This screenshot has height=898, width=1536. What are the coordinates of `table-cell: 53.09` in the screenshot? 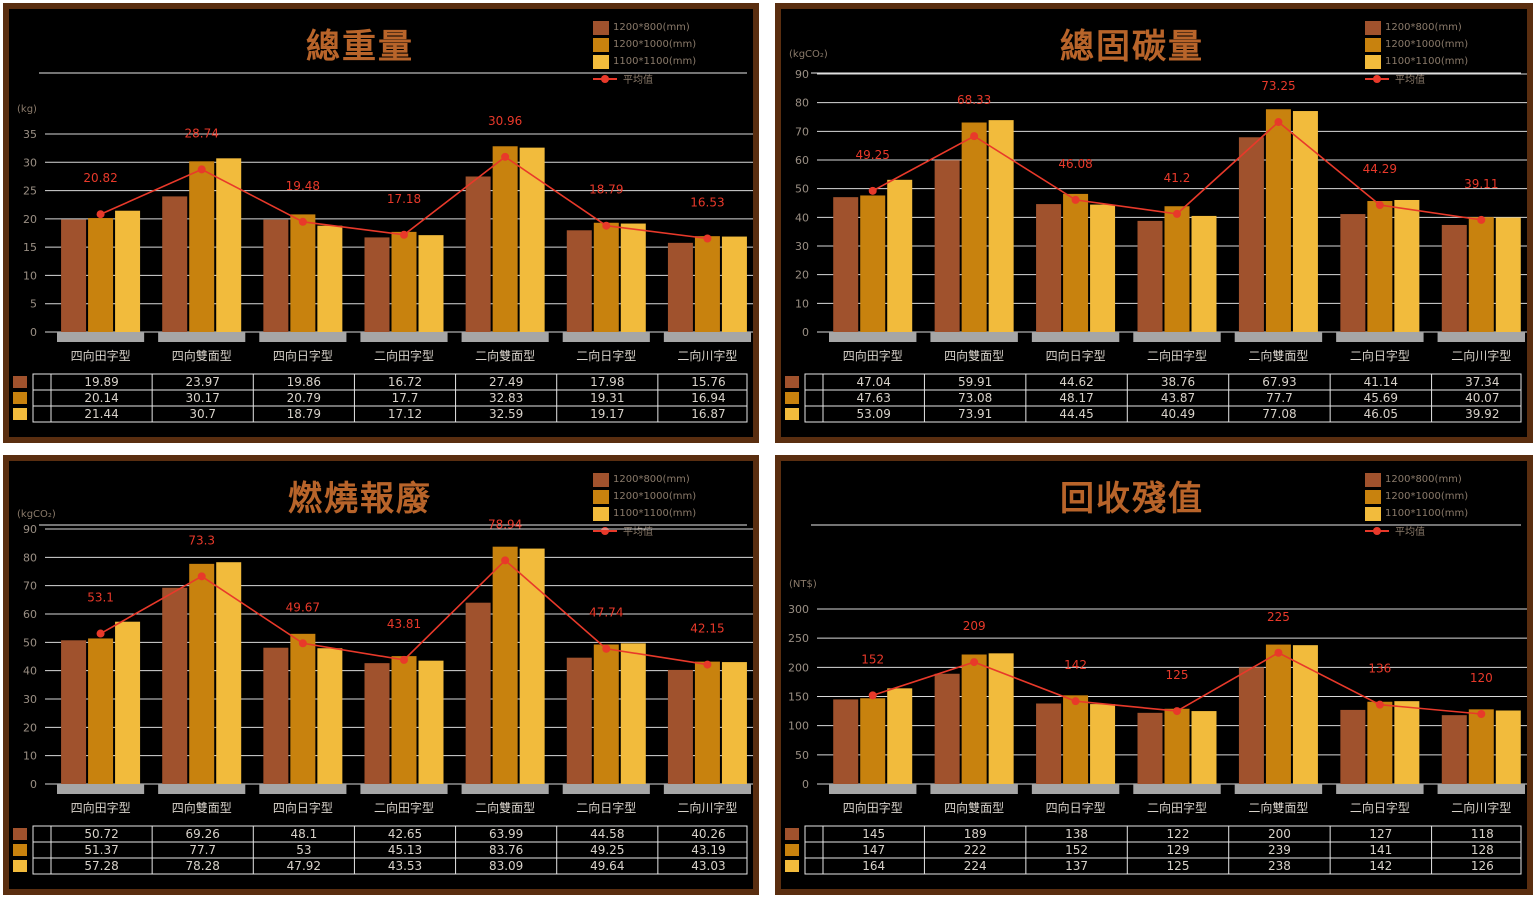 It's located at (874, 414).